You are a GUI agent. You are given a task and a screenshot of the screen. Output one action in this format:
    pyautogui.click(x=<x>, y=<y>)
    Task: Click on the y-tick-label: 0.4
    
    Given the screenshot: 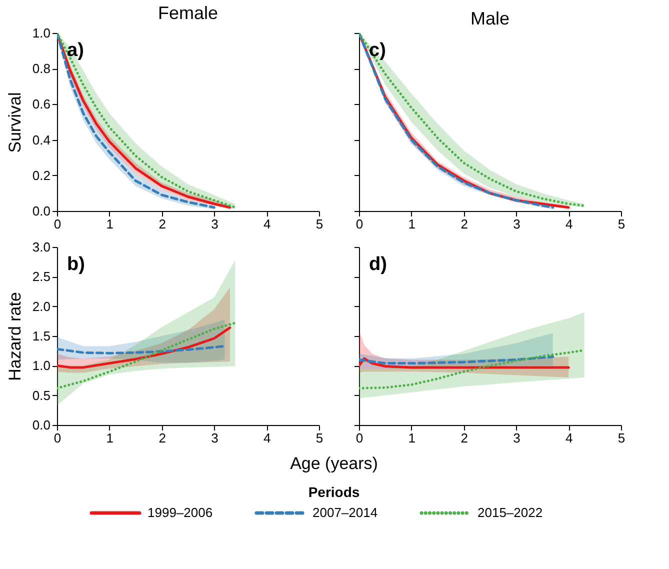 What is the action you would take?
    pyautogui.click(x=41, y=140)
    